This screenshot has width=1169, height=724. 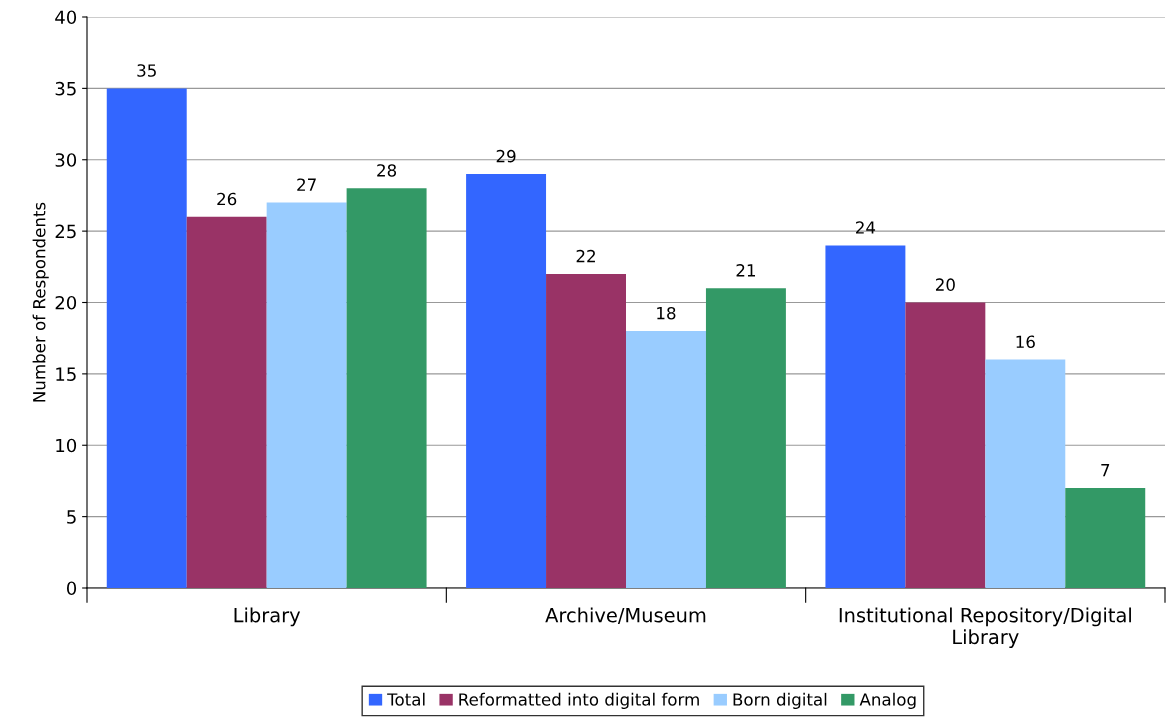 I want to click on legend-label: Total, so click(x=406, y=699).